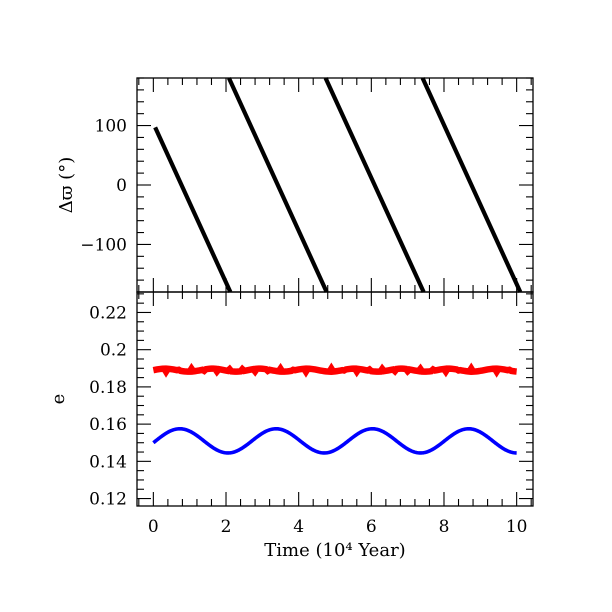 The height and width of the screenshot is (612, 612). Describe the element at coordinates (108, 313) in the screenshot. I see `y-tick-label: 0.22` at that location.